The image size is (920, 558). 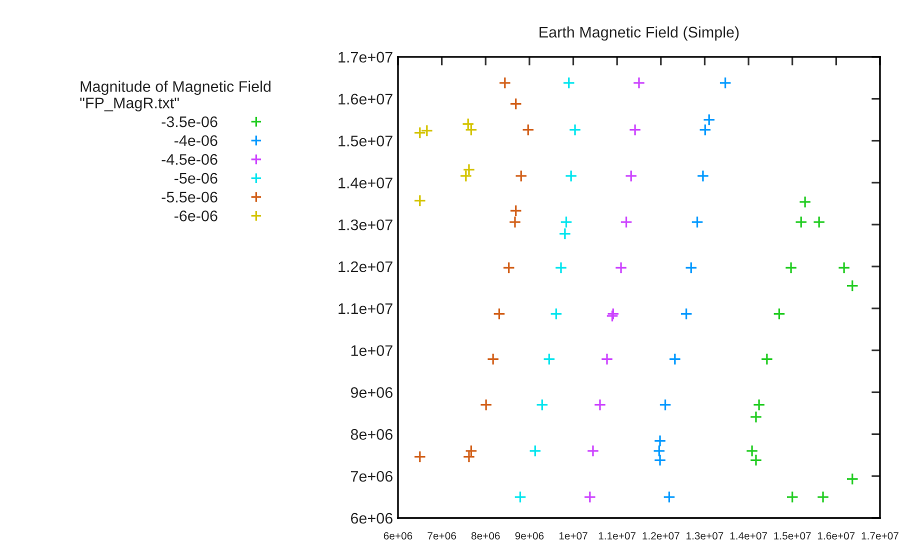 What do you see at coordinates (190, 197) in the screenshot?
I see `legend-label: -5.5e-06` at bounding box center [190, 197].